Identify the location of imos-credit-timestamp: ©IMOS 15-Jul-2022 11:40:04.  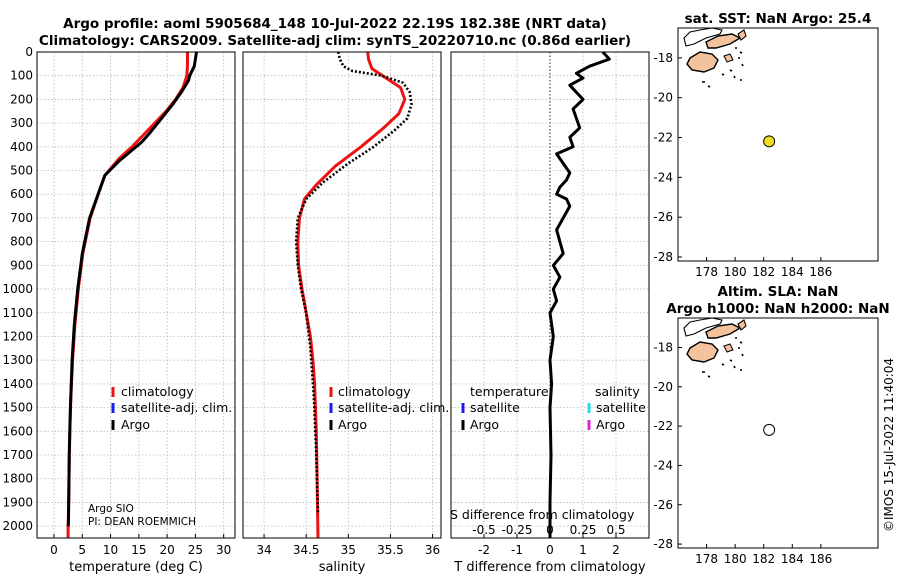
(889, 445).